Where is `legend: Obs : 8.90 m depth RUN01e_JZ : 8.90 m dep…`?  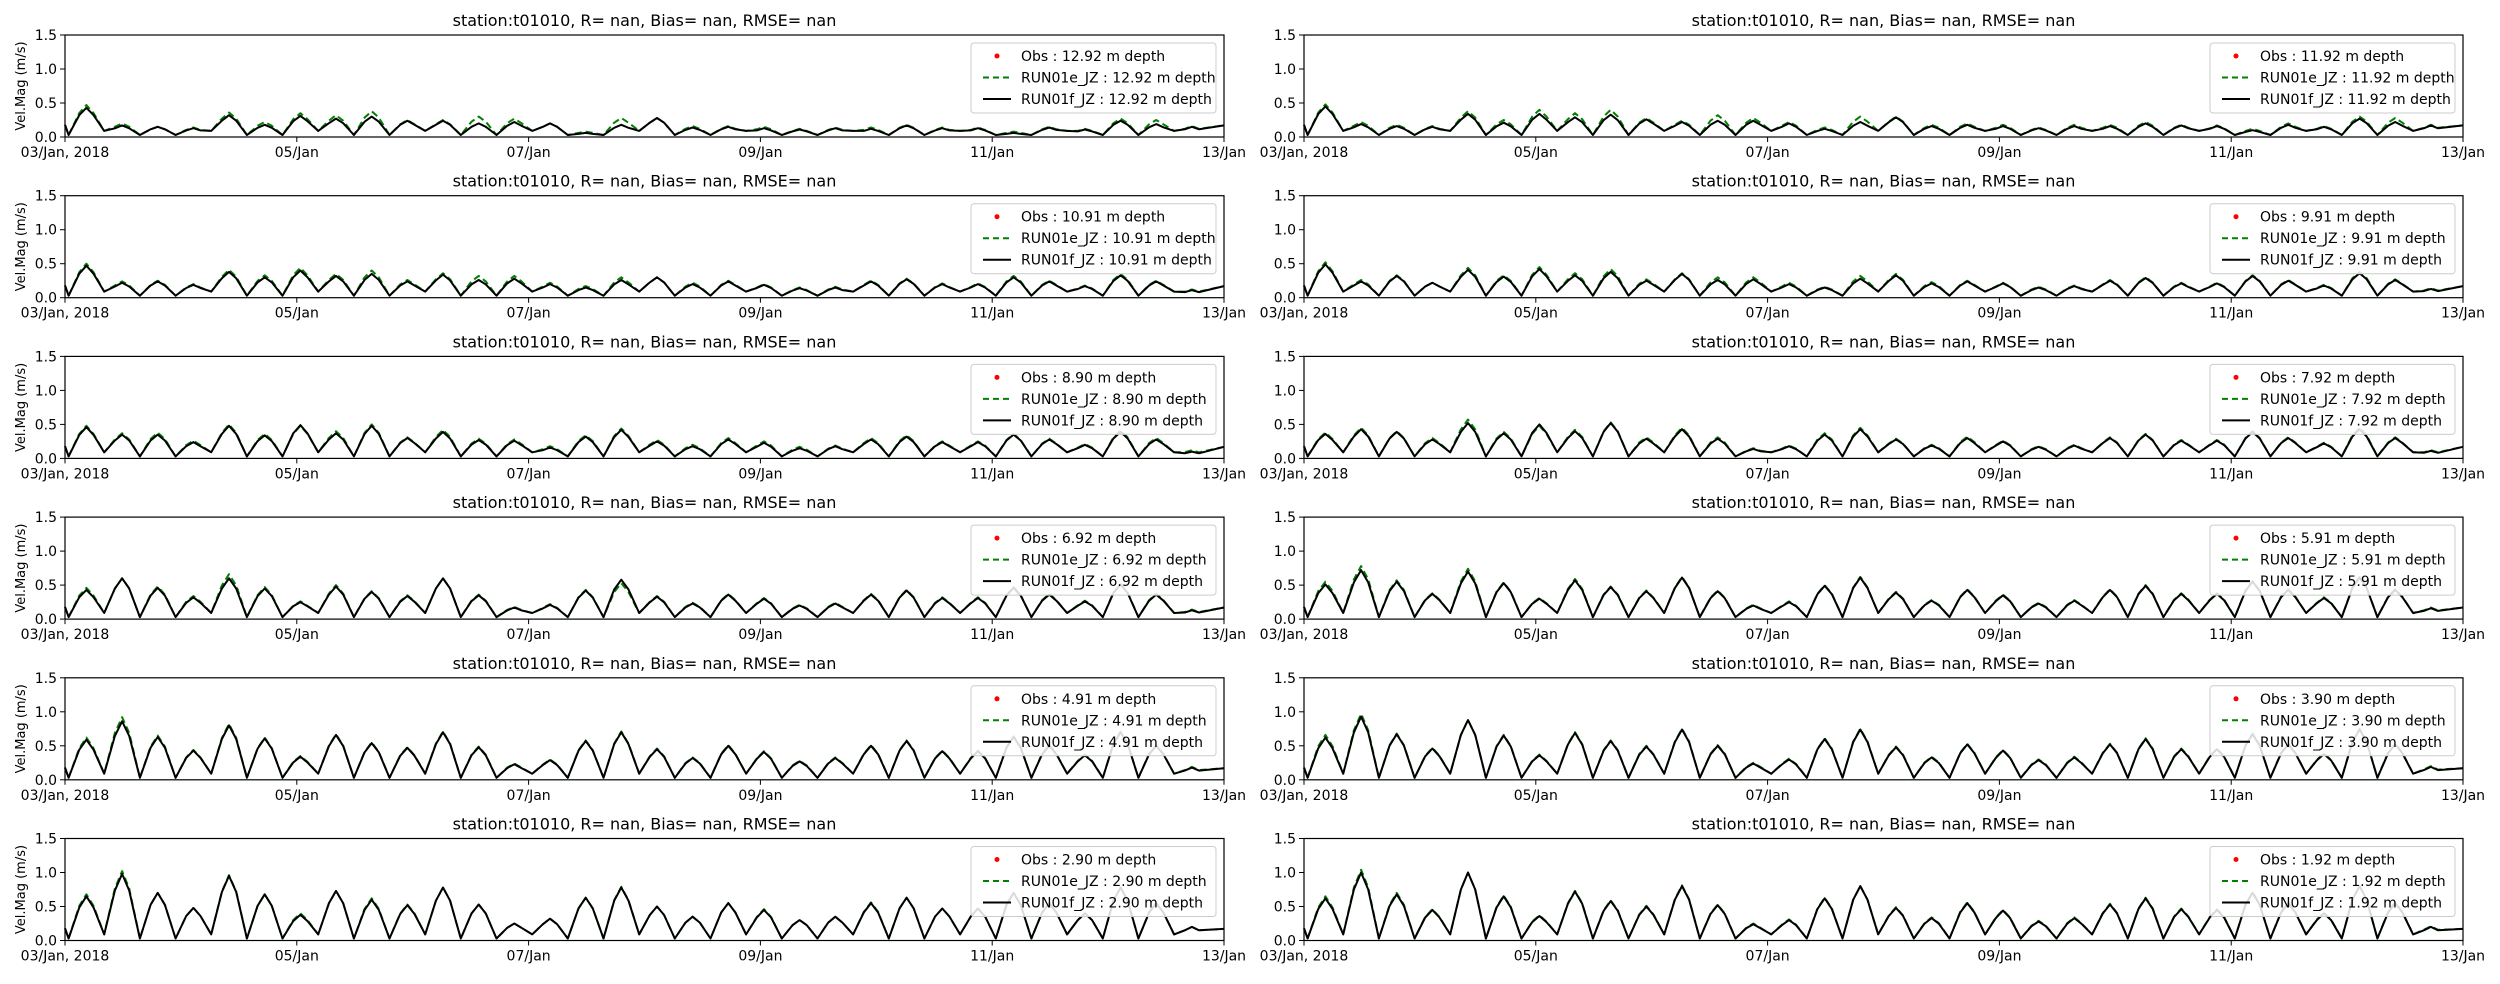
legend: Obs : 8.90 m depth RUN01e_JZ : 8.90 m dep… is located at coordinates (1093, 399).